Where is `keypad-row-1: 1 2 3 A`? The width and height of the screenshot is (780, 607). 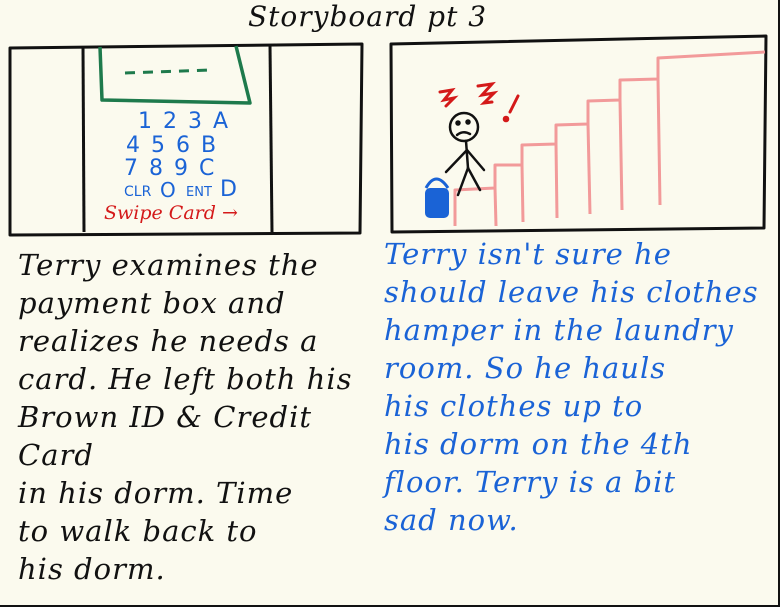
keypad-row-1: 1 2 3 A is located at coordinates (184, 121).